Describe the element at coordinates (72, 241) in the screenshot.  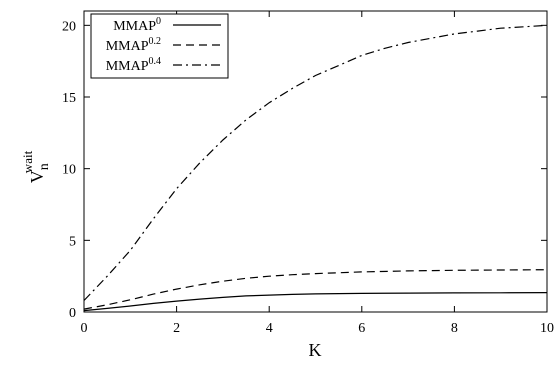
I see `y-tick-label: 5` at that location.